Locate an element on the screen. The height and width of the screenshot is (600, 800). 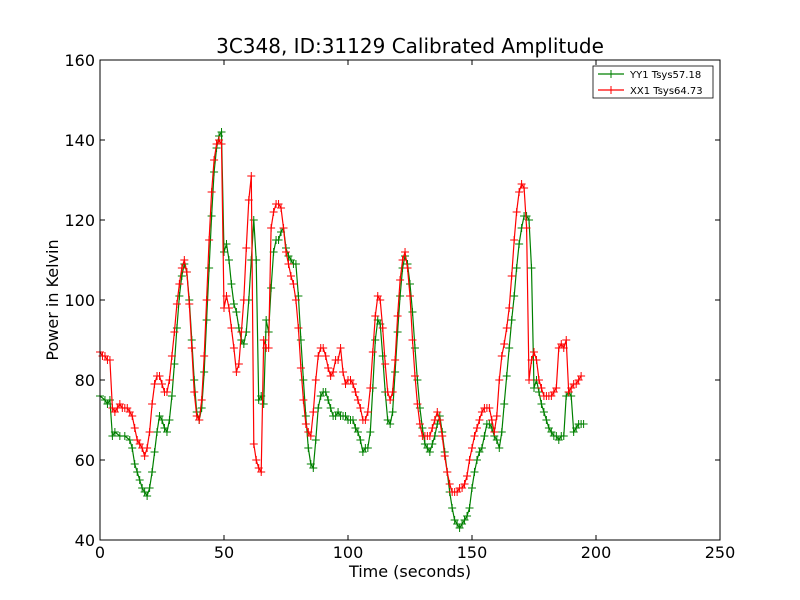
y-tick-label: 160 is located at coordinates (79, 60).